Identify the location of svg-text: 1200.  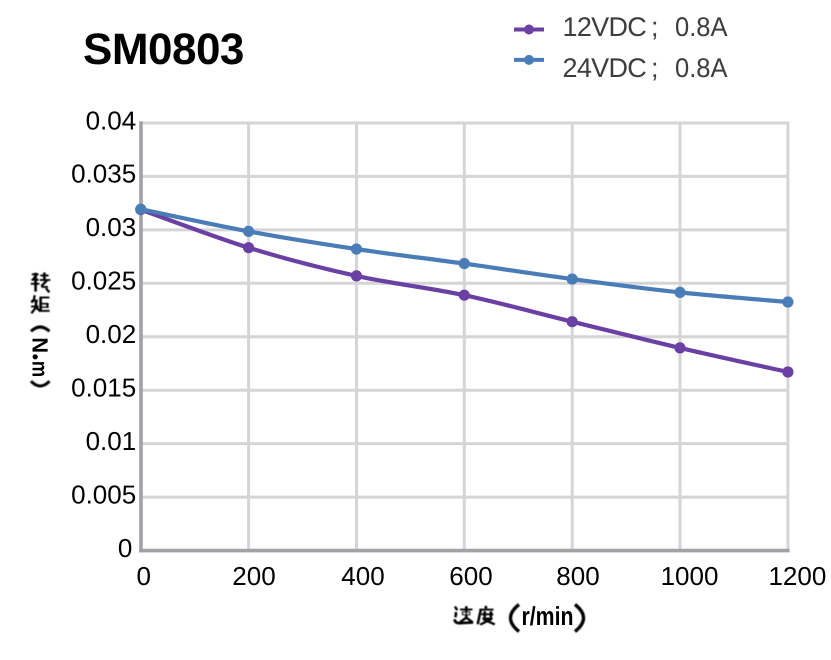
(797, 576).